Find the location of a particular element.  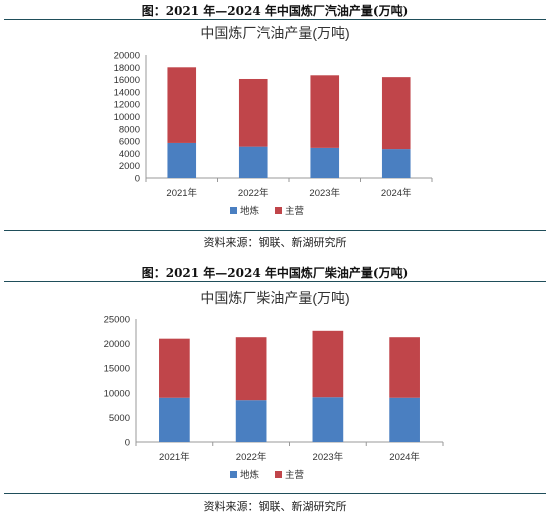

y-tick-label: 5000 is located at coordinates (119, 418).